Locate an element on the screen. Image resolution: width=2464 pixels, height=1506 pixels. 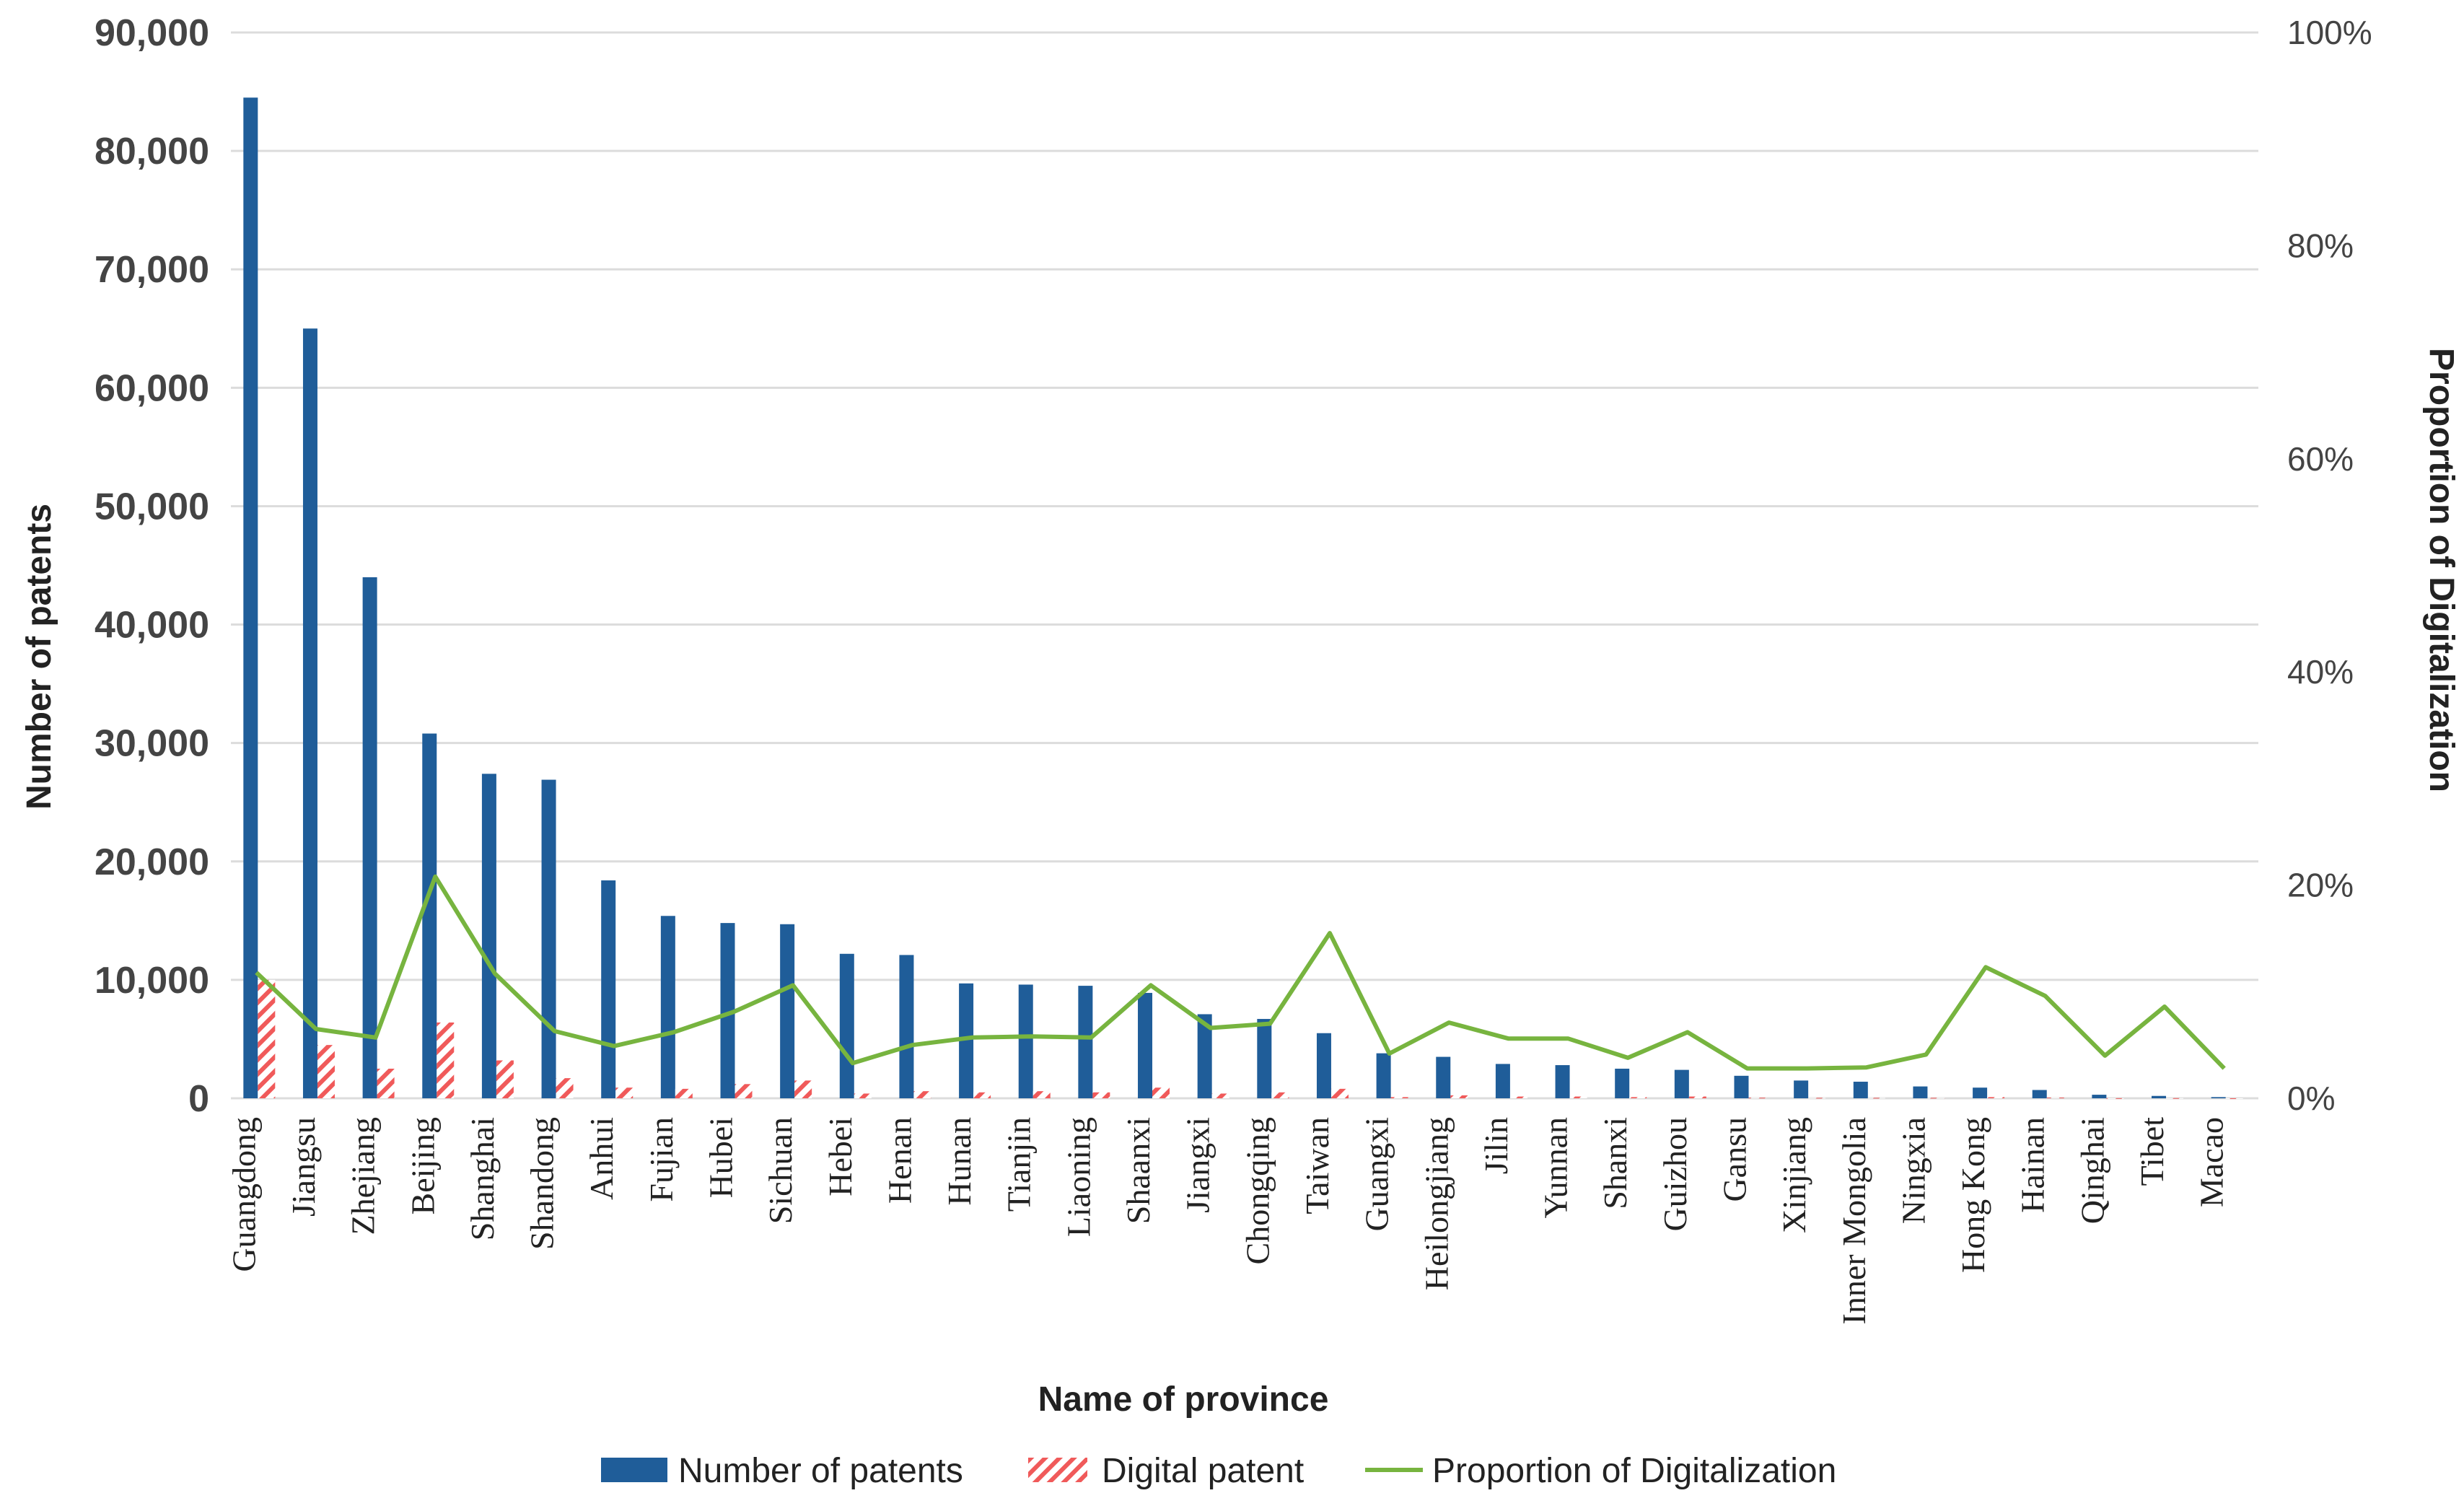
x-tick-label: Heilongjiang is located at coordinates (1436, 1203).